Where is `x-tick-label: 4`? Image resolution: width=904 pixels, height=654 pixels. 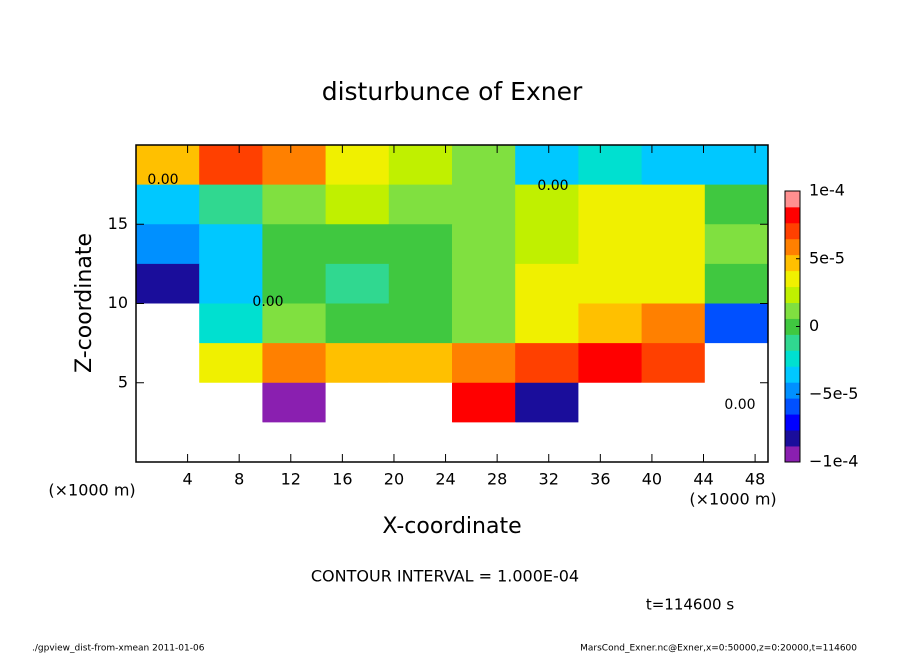
x-tick-label: 4 is located at coordinates (187, 479).